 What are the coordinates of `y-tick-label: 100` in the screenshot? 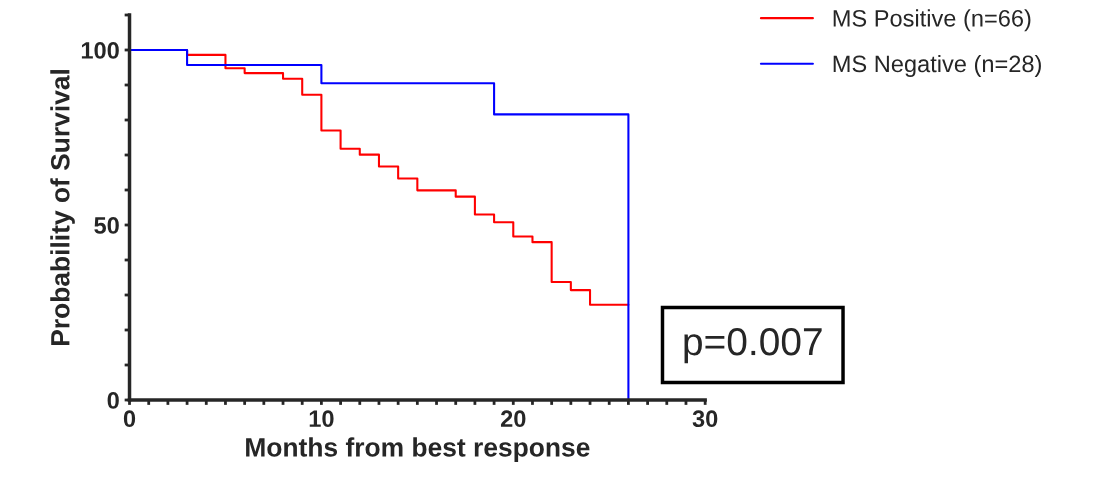 It's located at (100, 50).